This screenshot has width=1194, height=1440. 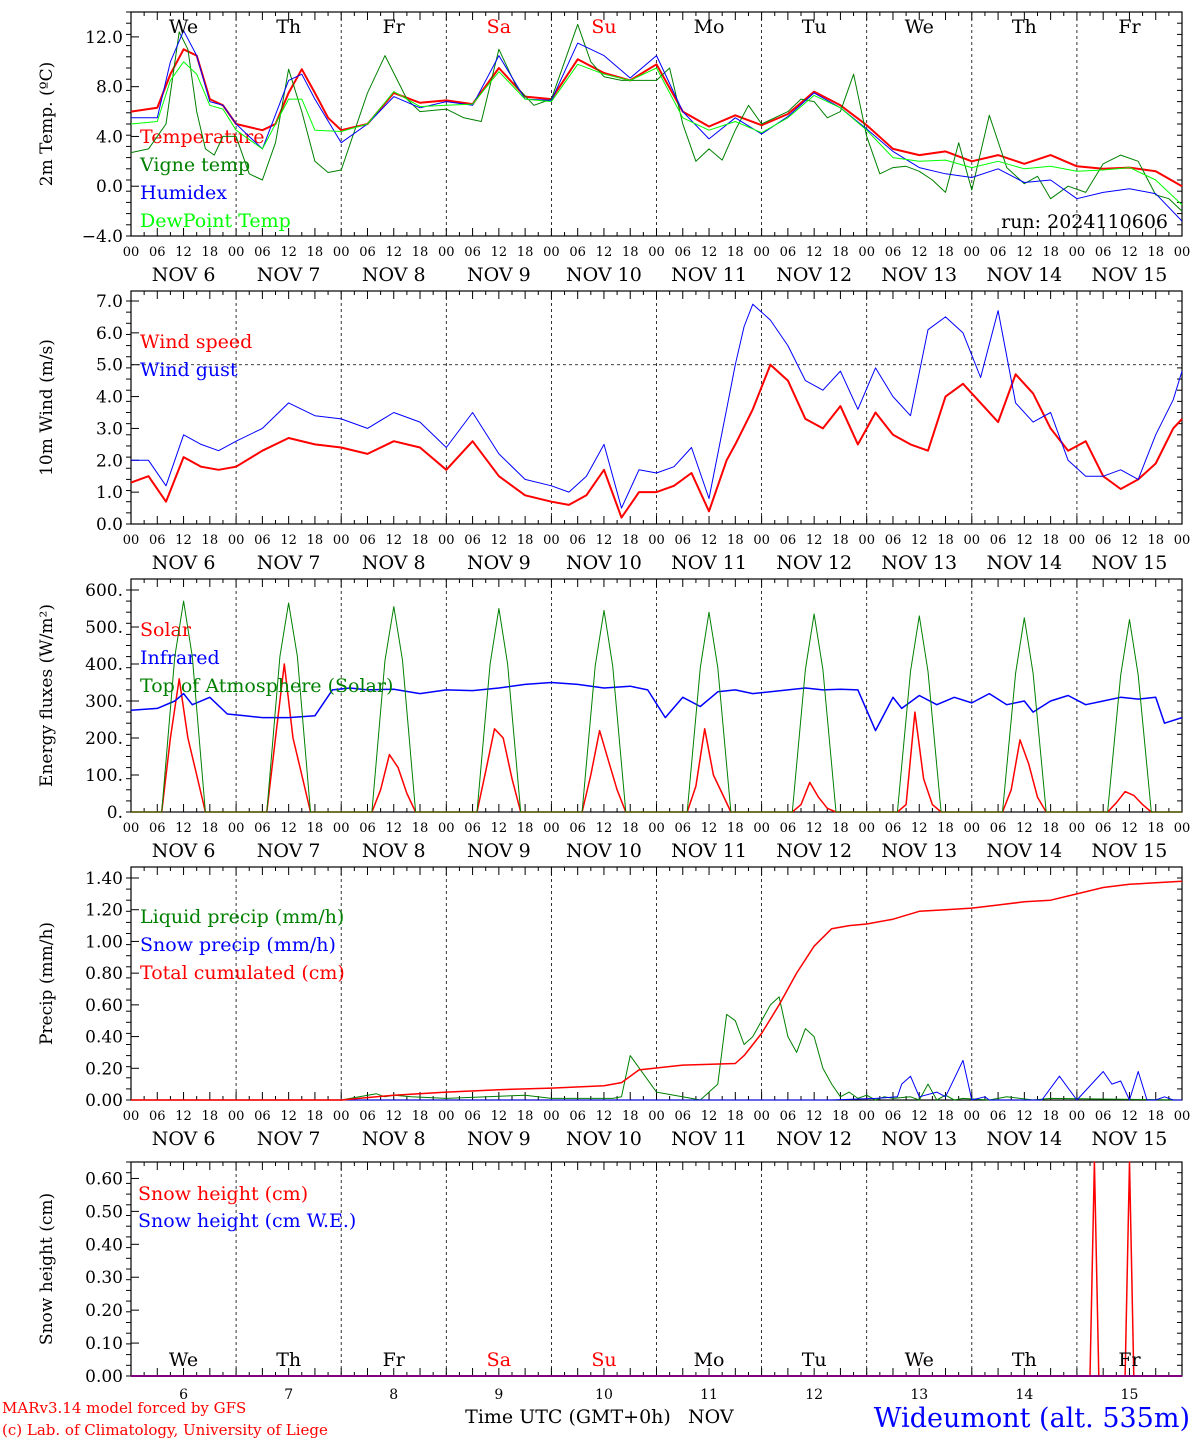 I want to click on day-number-label: 9, so click(x=498, y=1395).